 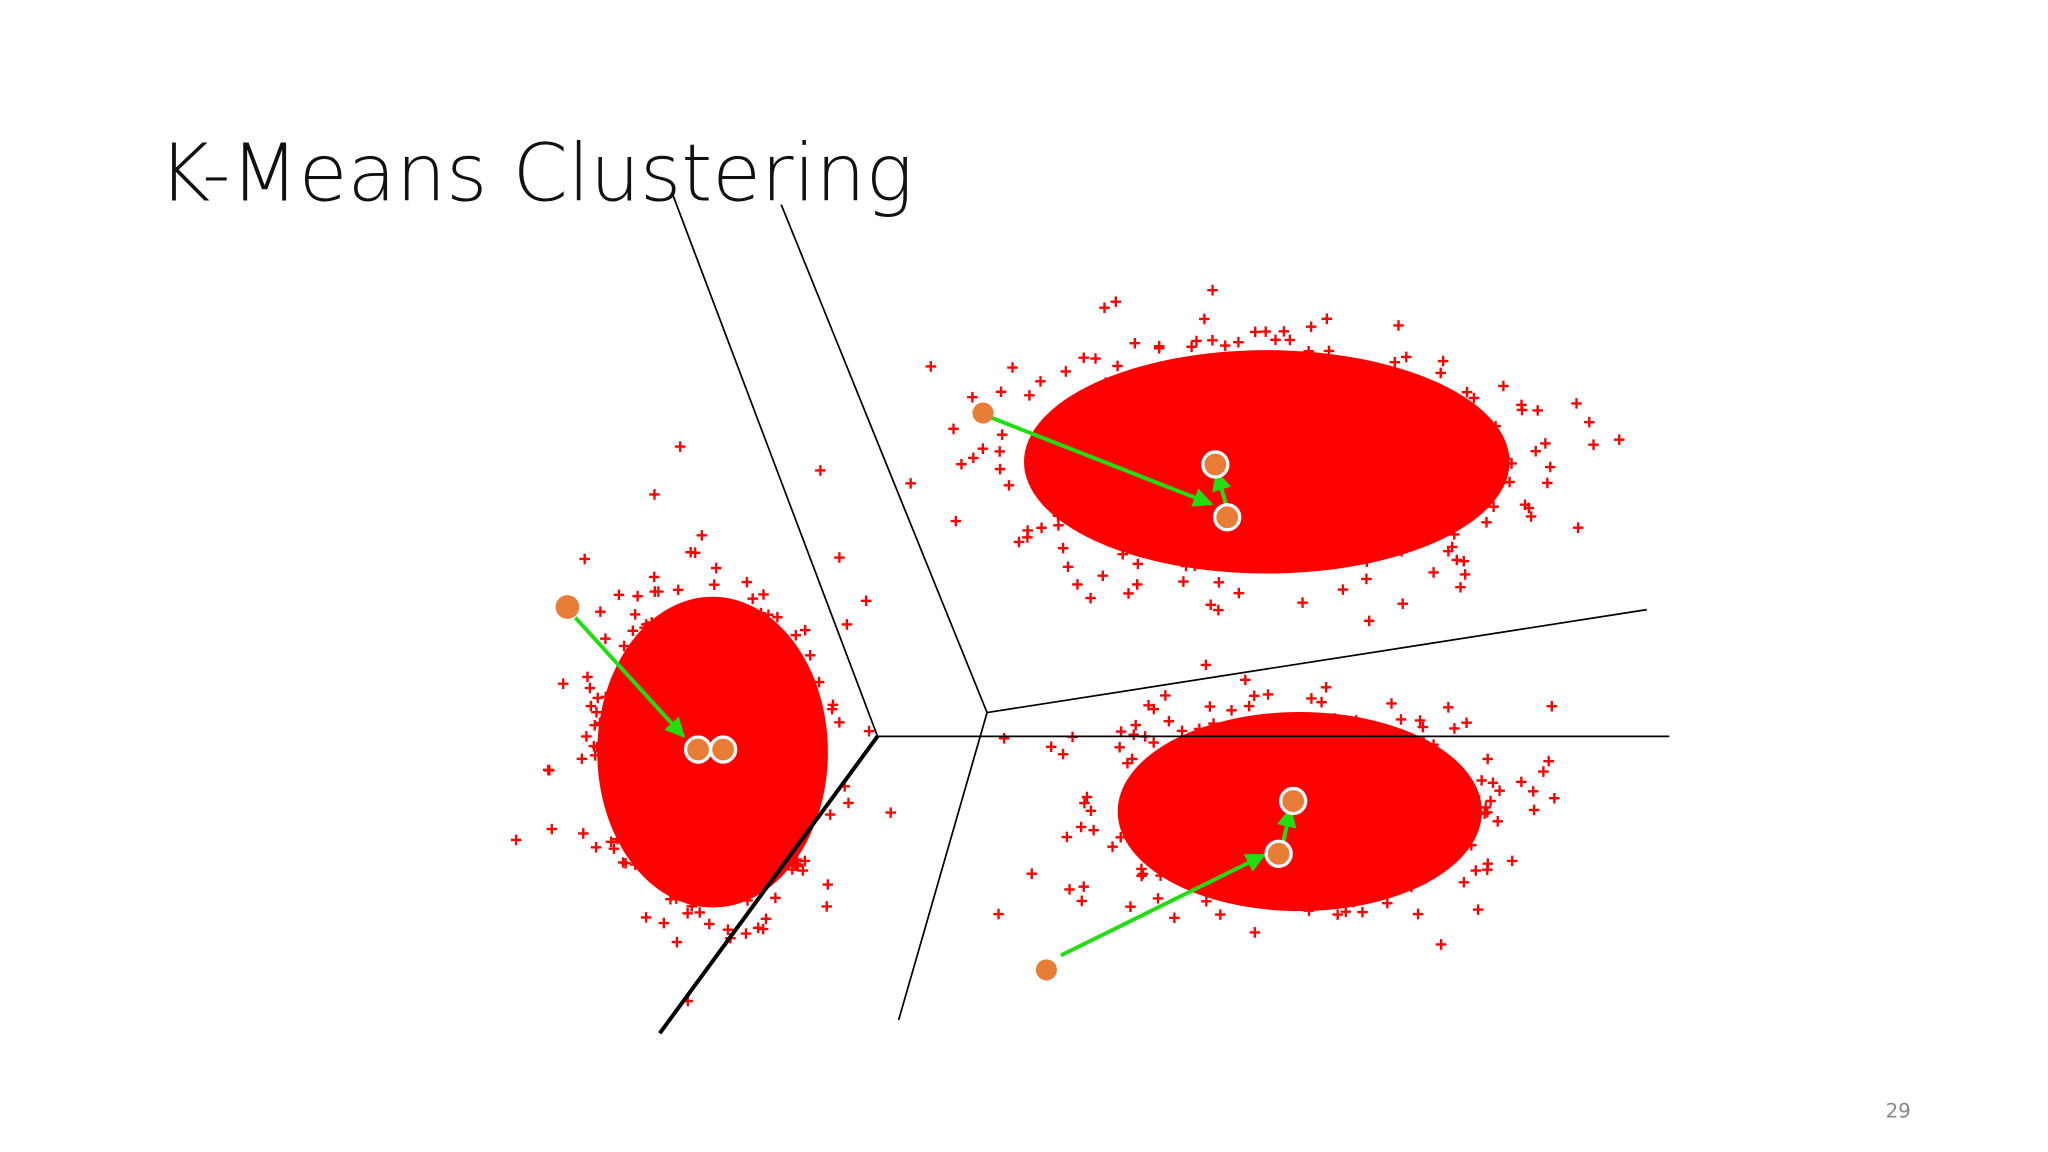 What do you see at coordinates (535, 174) in the screenshot?
I see `slide-title: K-Means Clustering` at bounding box center [535, 174].